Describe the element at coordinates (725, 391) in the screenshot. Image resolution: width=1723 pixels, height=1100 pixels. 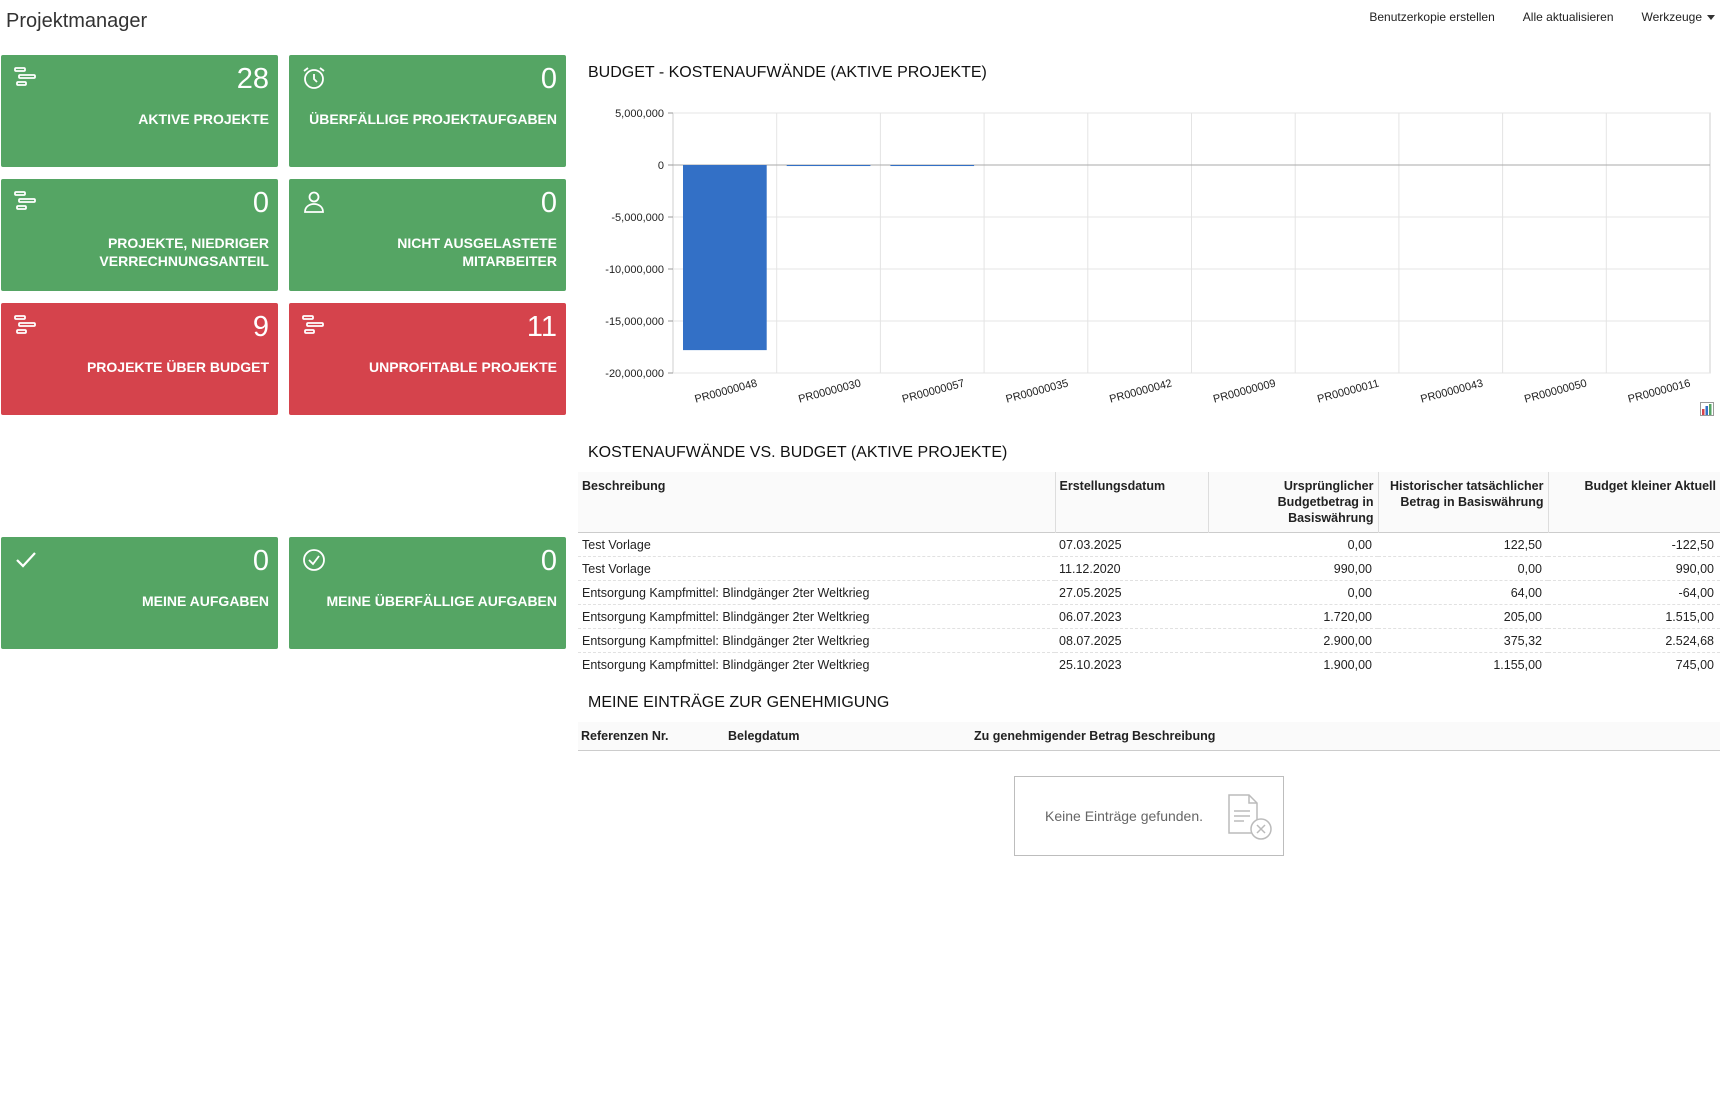
I see `x-tick-label: PR00000048` at that location.